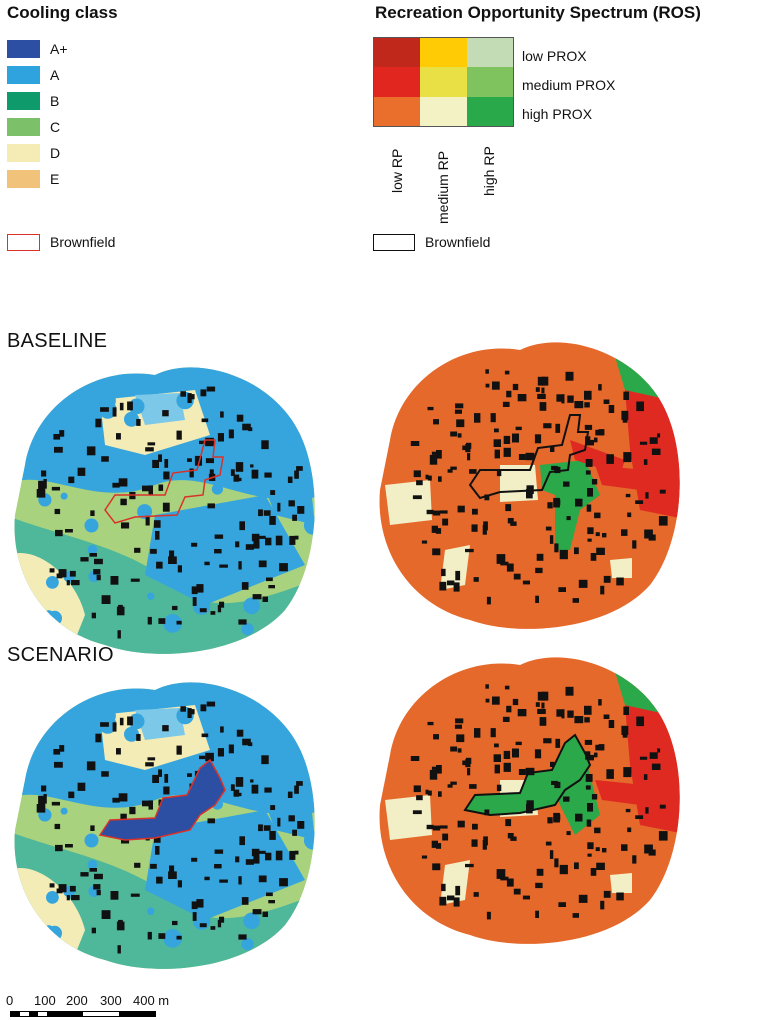 This screenshot has height=1020, width=780. I want to click on scale-label-100: 100, so click(45, 1000).